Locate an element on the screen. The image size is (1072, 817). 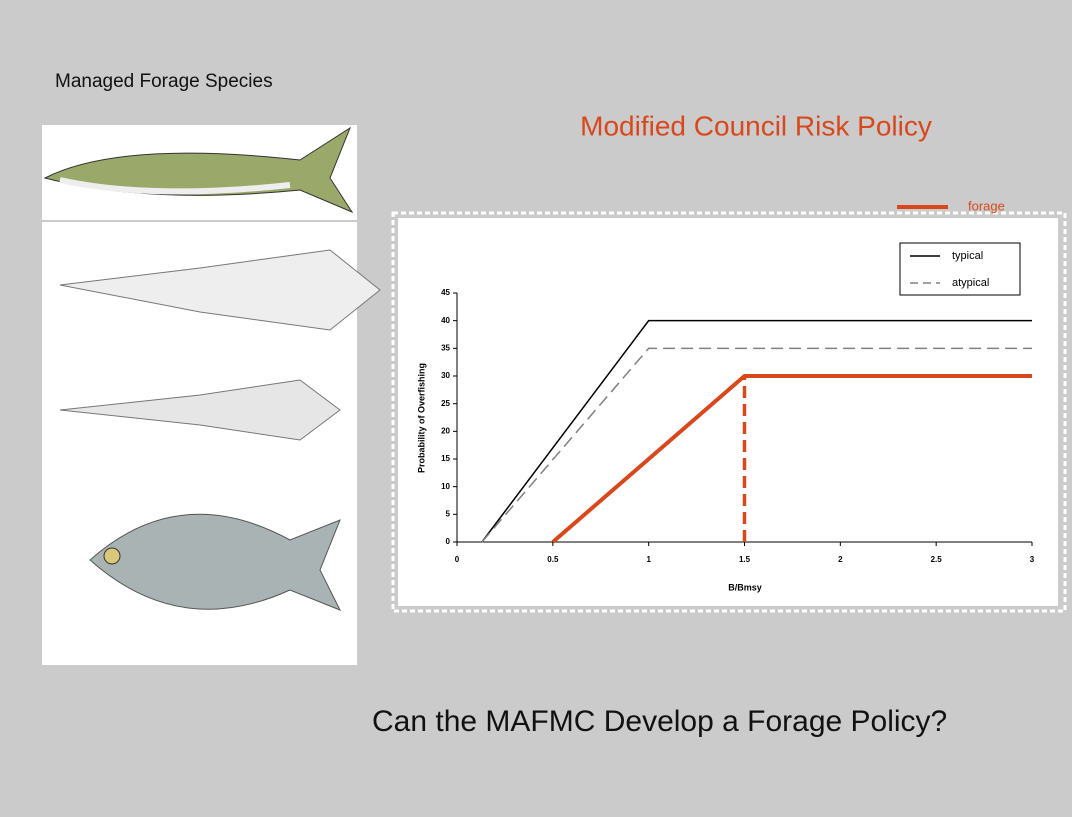
chart-title: Modified Council Risk Policy is located at coordinates (756, 125).